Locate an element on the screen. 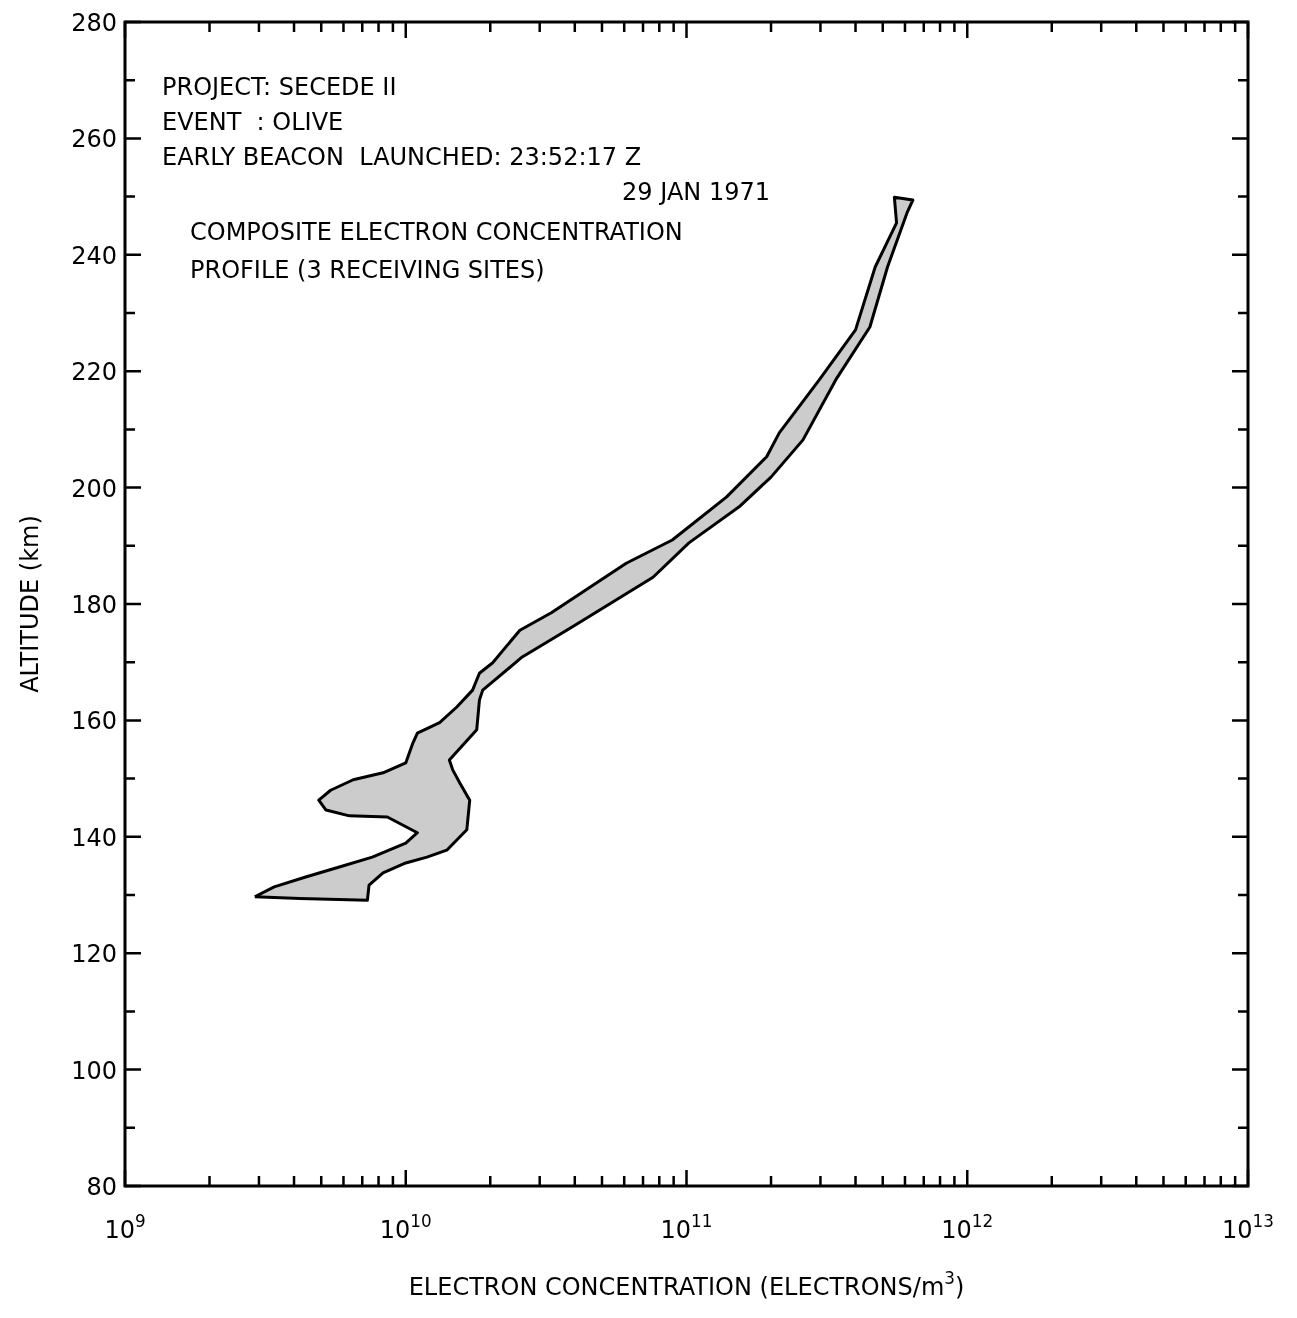  annotation: PROJECT: SECEDE II is located at coordinates (279, 87).